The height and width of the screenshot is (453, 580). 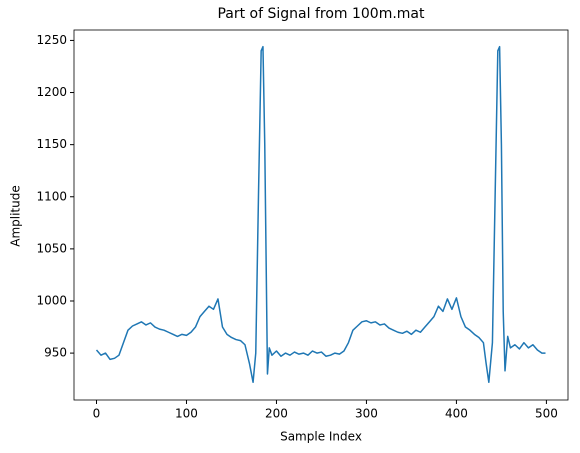 I want to click on y-tick-label: 1150, so click(x=51, y=144).